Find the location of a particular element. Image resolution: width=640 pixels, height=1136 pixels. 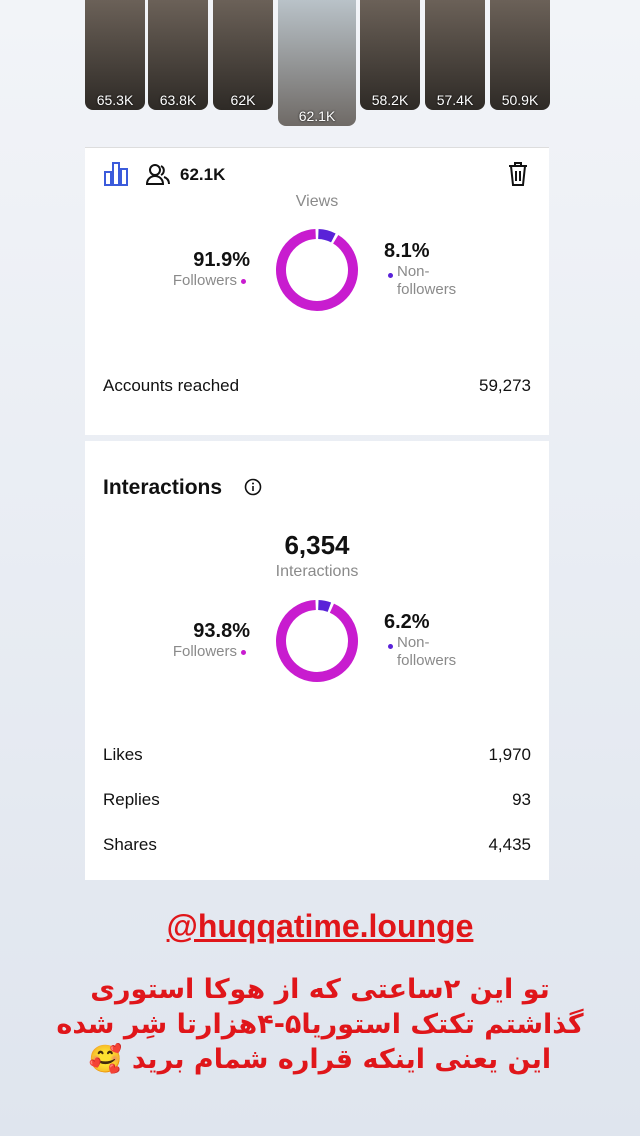

delete-icon is located at coordinates (518, 174).